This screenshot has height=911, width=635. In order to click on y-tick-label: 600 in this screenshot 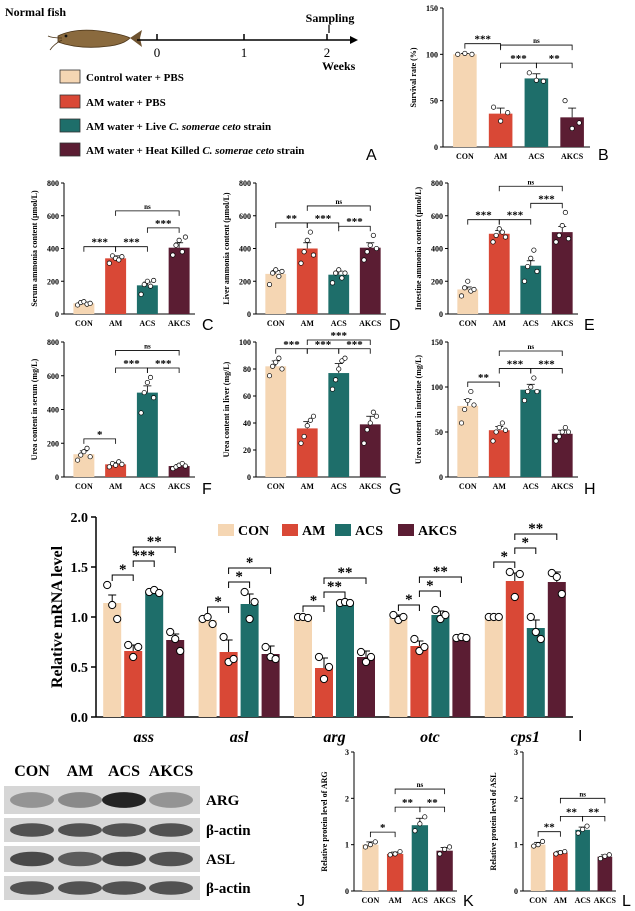, I will do `click(437, 216)`.